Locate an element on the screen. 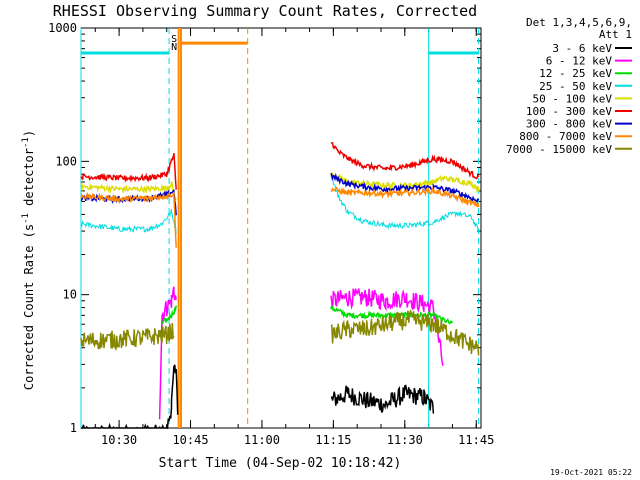 The height and width of the screenshot is (480, 640). x-tick-label: 11:15 is located at coordinates (333, 440).